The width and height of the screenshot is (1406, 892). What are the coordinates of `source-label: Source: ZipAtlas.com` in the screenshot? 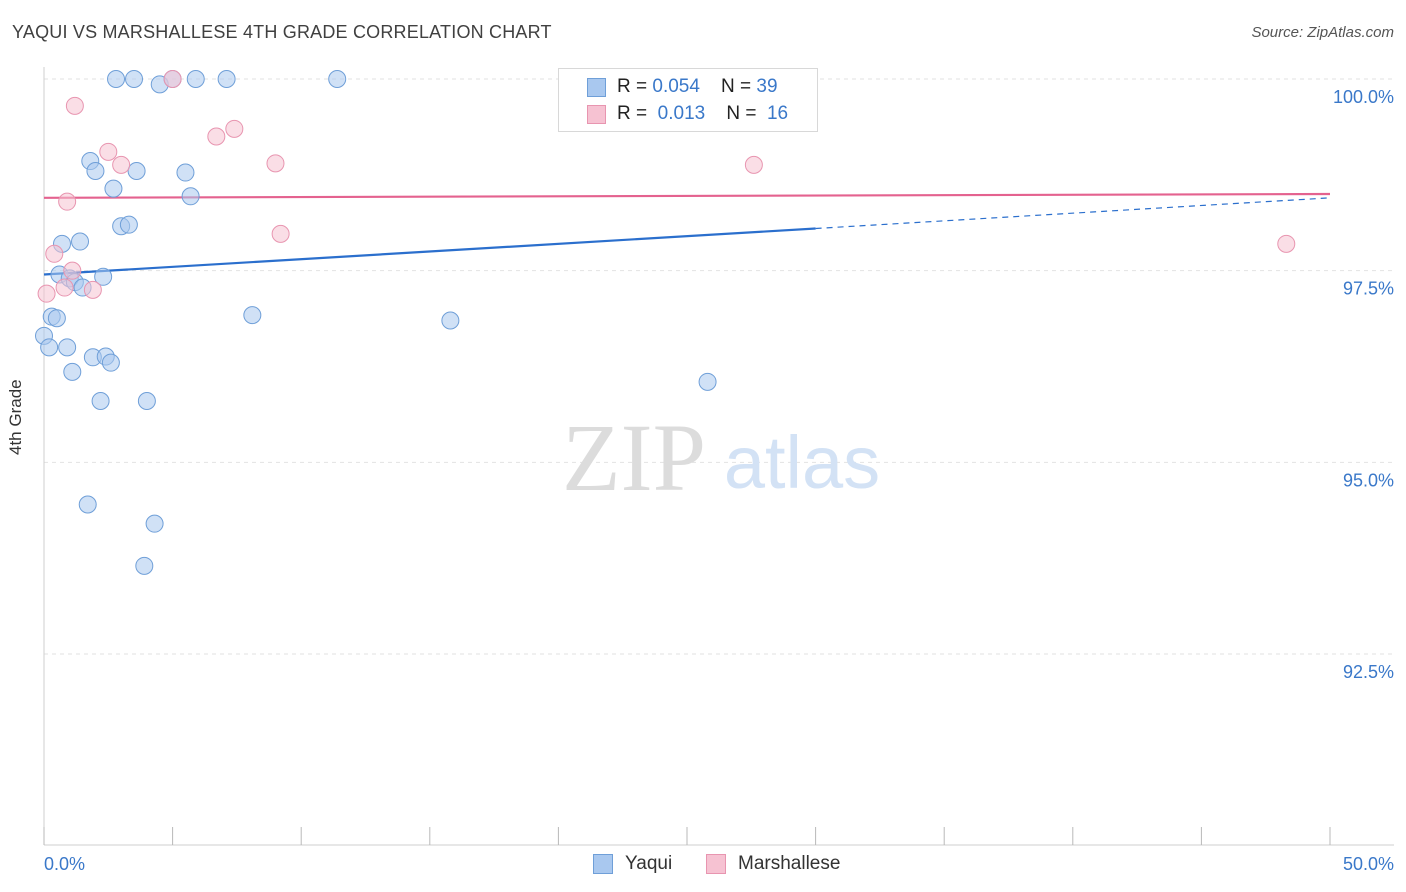 It's located at (1322, 32).